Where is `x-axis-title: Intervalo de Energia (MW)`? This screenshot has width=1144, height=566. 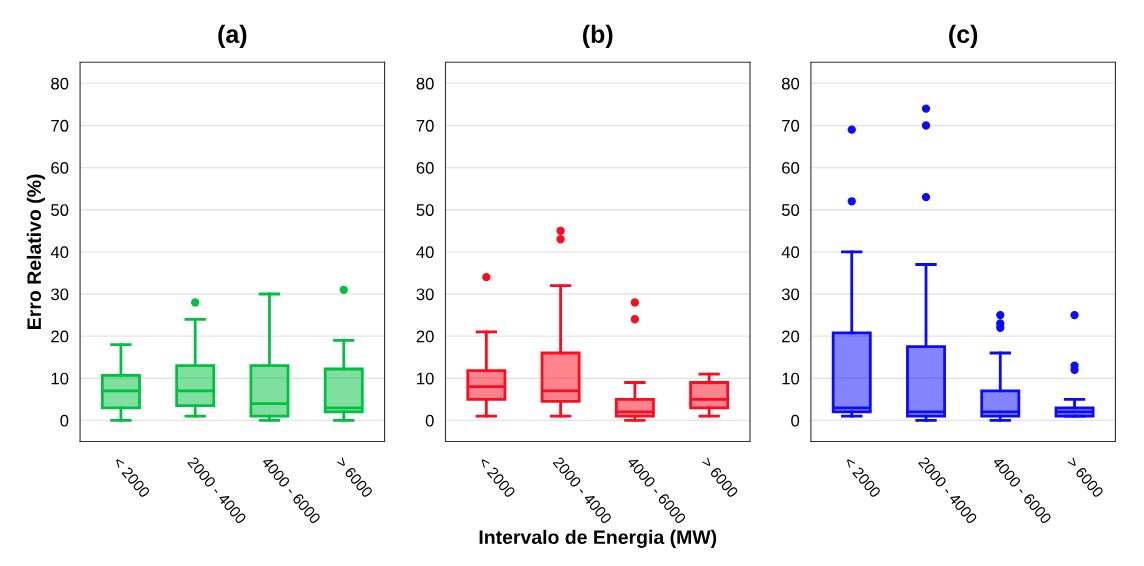 x-axis-title: Intervalo de Energia (MW) is located at coordinates (598, 538).